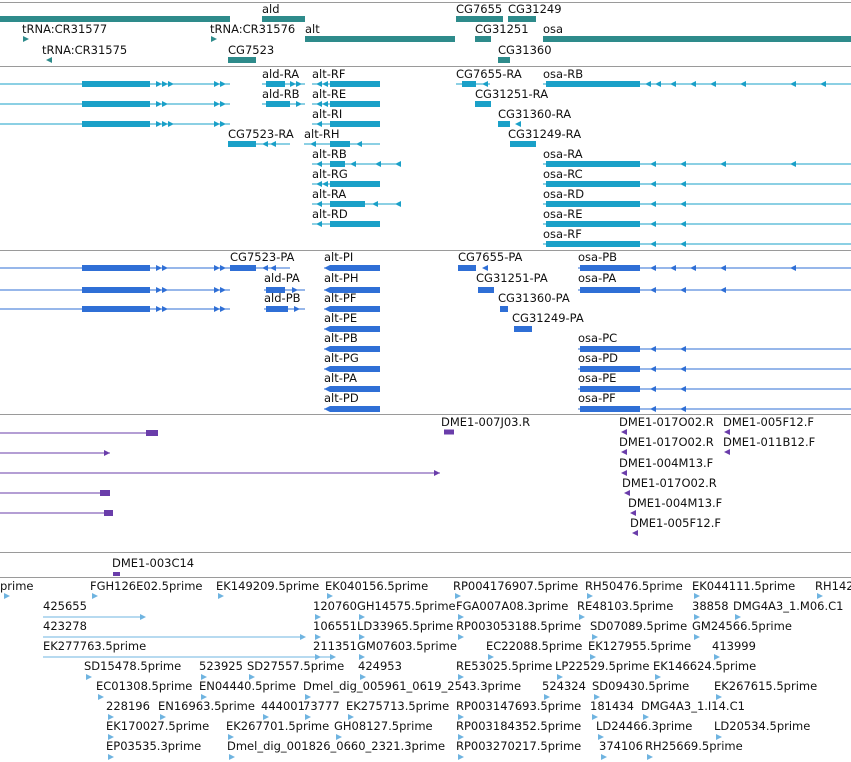 The height and width of the screenshot is (762, 851). Describe the element at coordinates (335, 629) in the screenshot. I see `feature: 106551` at that location.